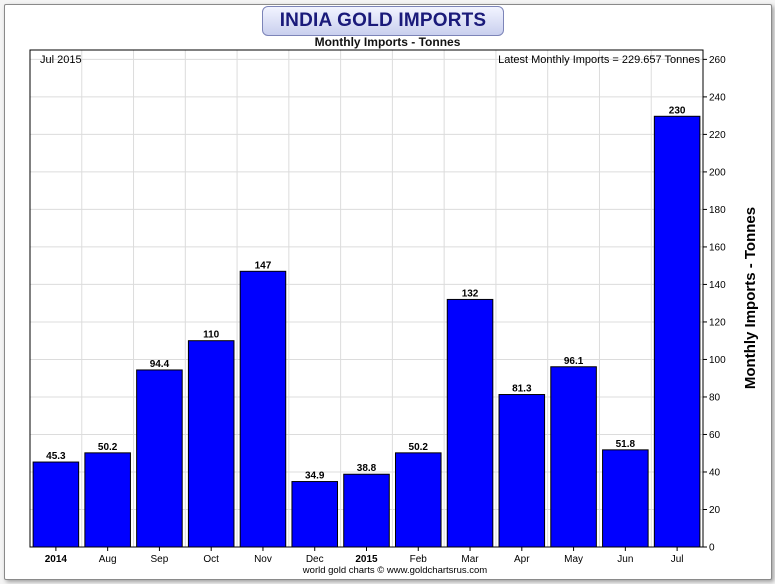 The image size is (775, 584). Describe the element at coordinates (387, 42) in the screenshot. I see `chart-subtitle: Monthly Imports - Tonnes` at that location.